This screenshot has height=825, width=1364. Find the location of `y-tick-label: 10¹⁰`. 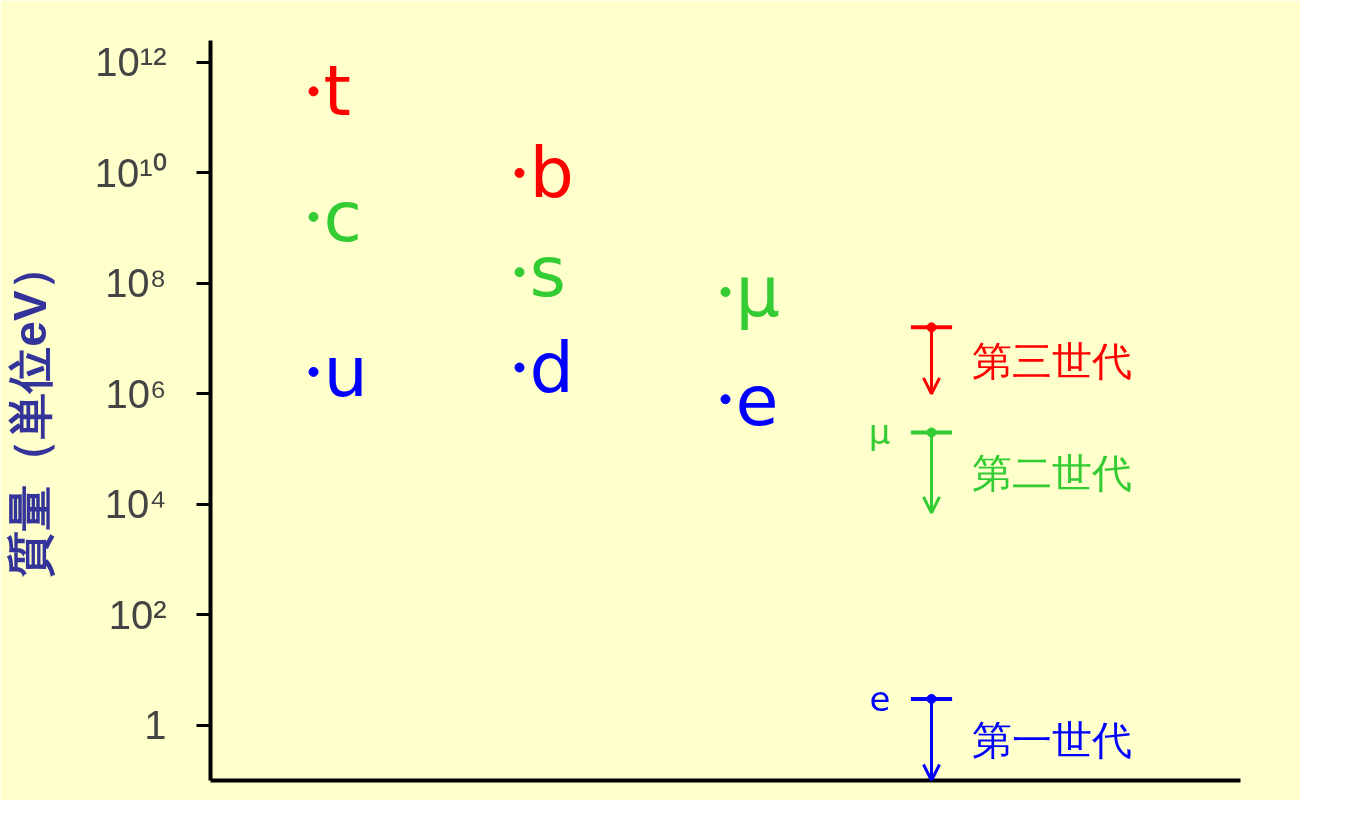

y-tick-label: 10¹⁰ is located at coordinates (130, 172).